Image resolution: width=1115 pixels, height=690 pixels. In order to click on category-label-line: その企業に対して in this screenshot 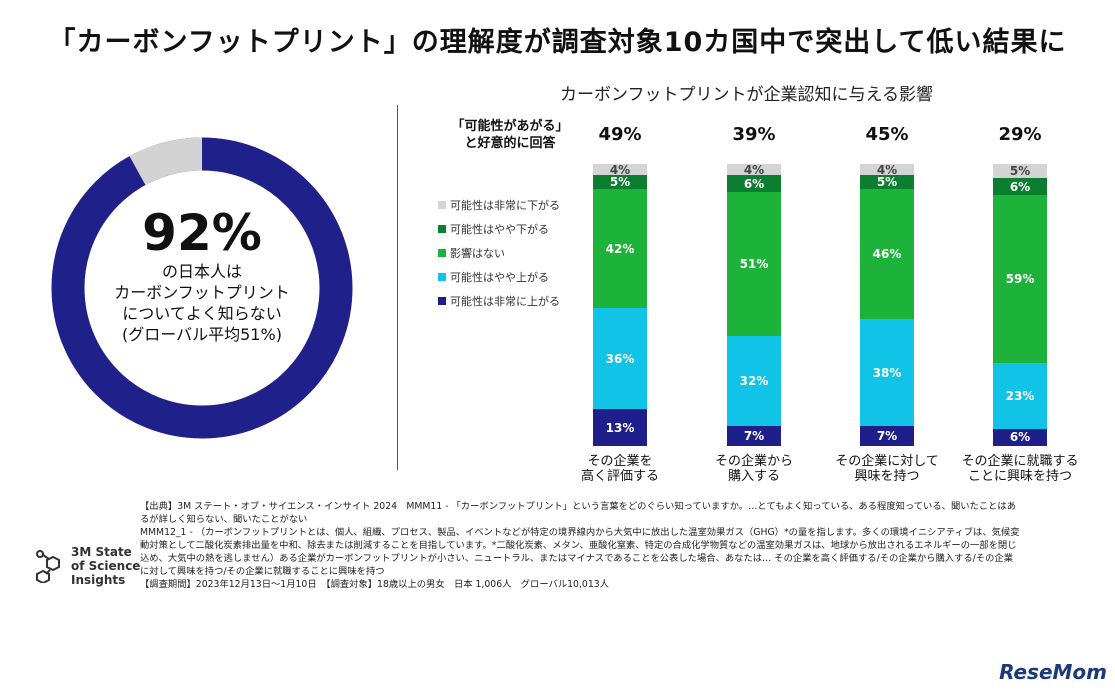, I will do `click(887, 461)`.